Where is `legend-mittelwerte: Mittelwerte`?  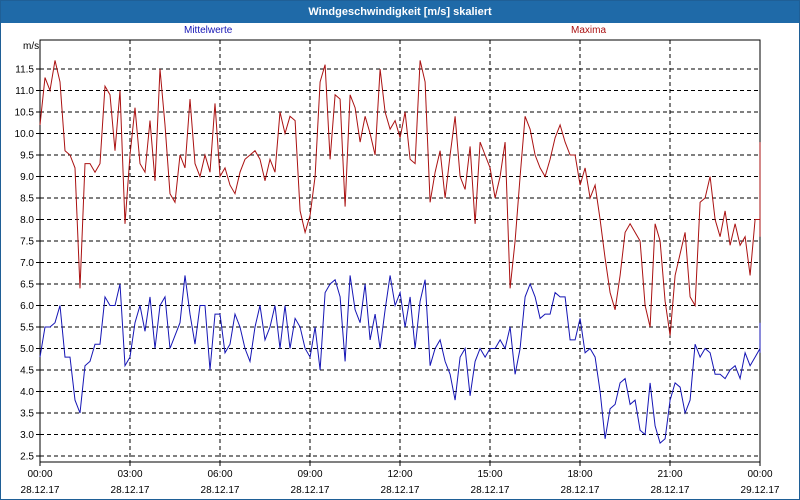 legend-mittelwerte: Mittelwerte is located at coordinates (208, 30).